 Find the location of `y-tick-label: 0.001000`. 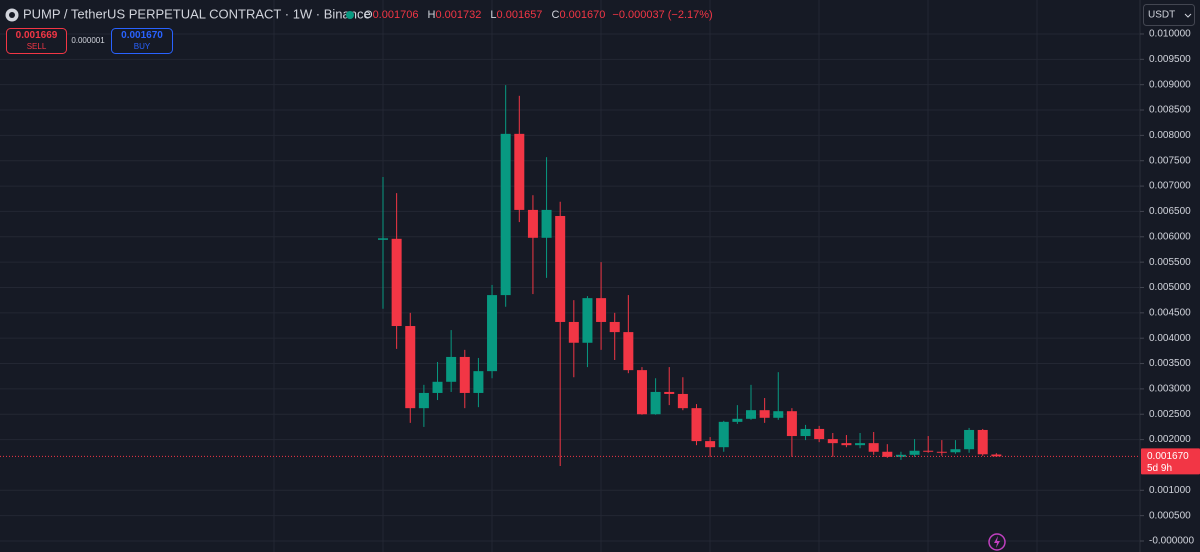

y-tick-label: 0.001000 is located at coordinates (1170, 490).